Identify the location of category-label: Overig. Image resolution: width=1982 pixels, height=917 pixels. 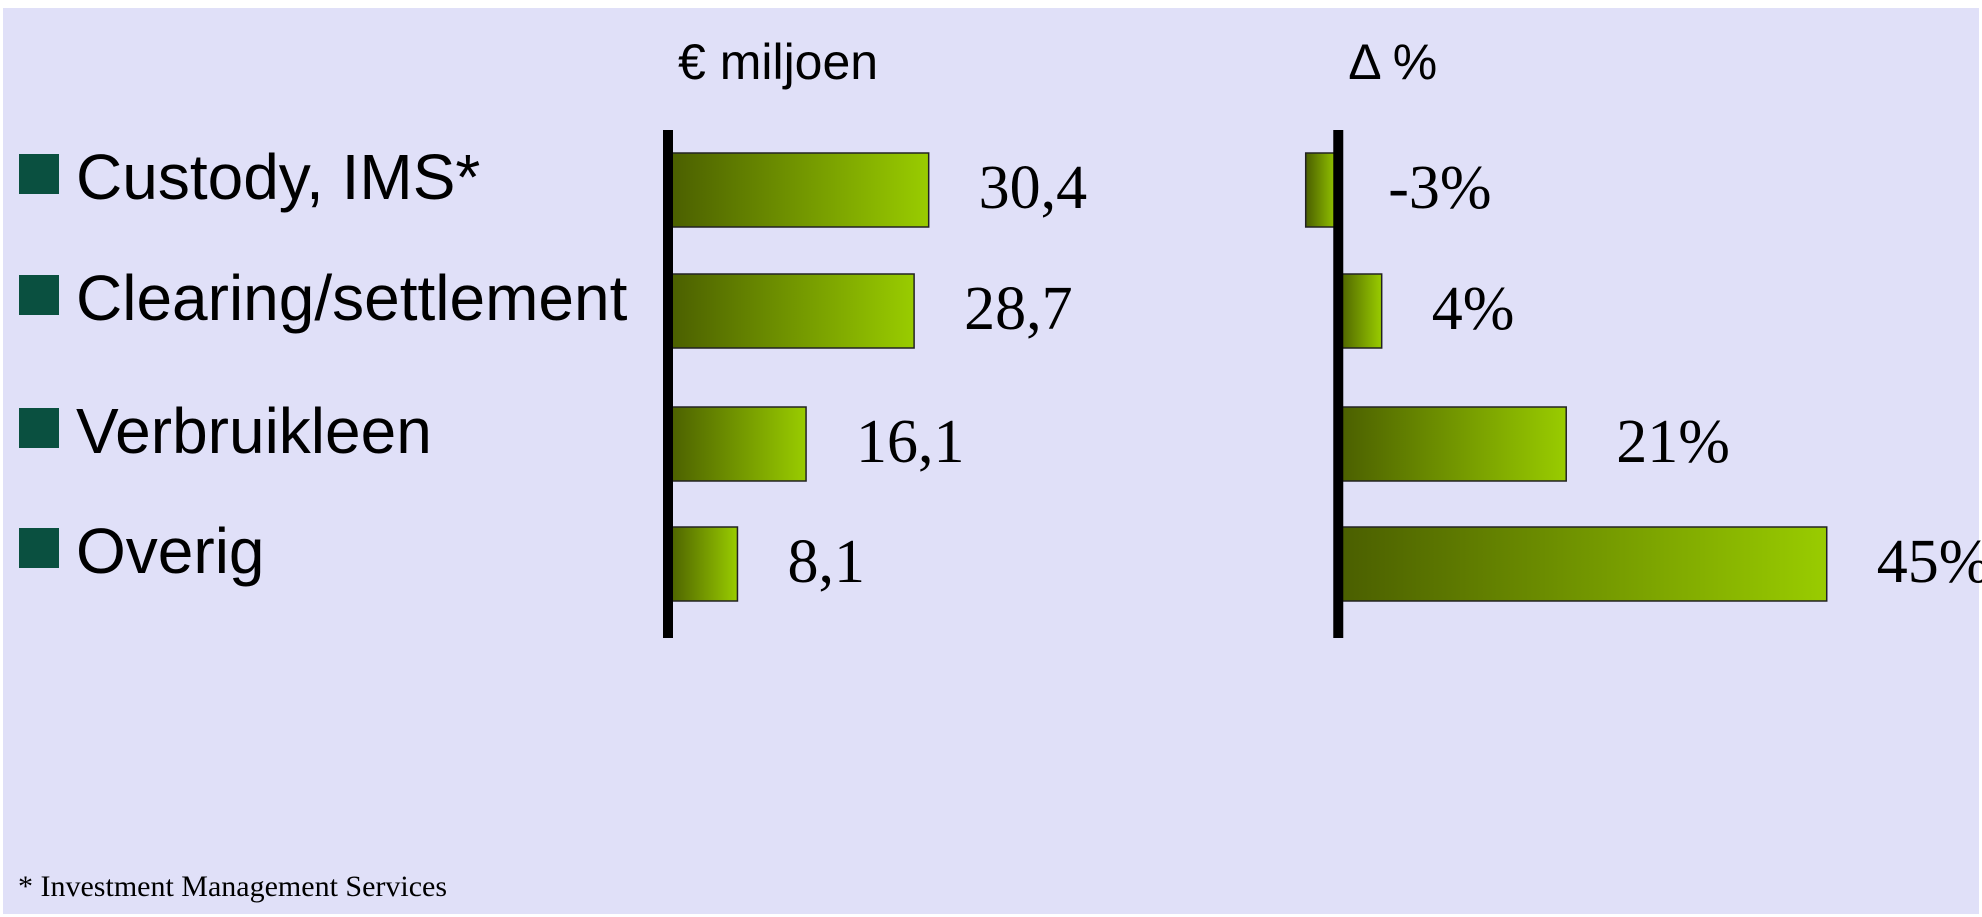
(170, 551).